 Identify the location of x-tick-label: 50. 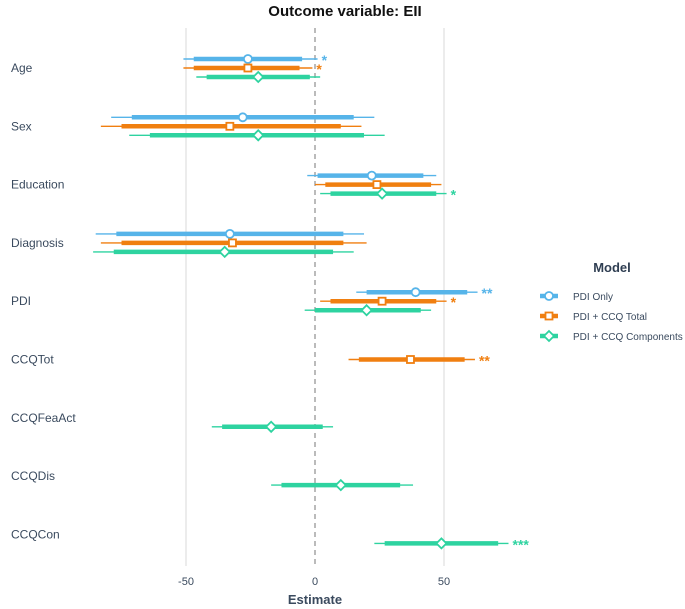
(444, 582).